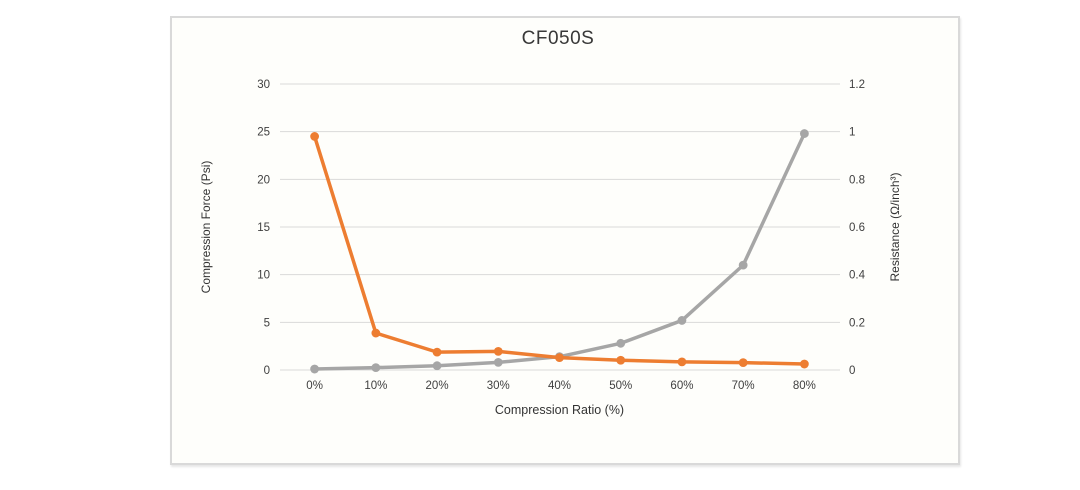 This screenshot has width=1080, height=490. I want to click on y-axis-tick-label-left: 10, so click(263, 276).